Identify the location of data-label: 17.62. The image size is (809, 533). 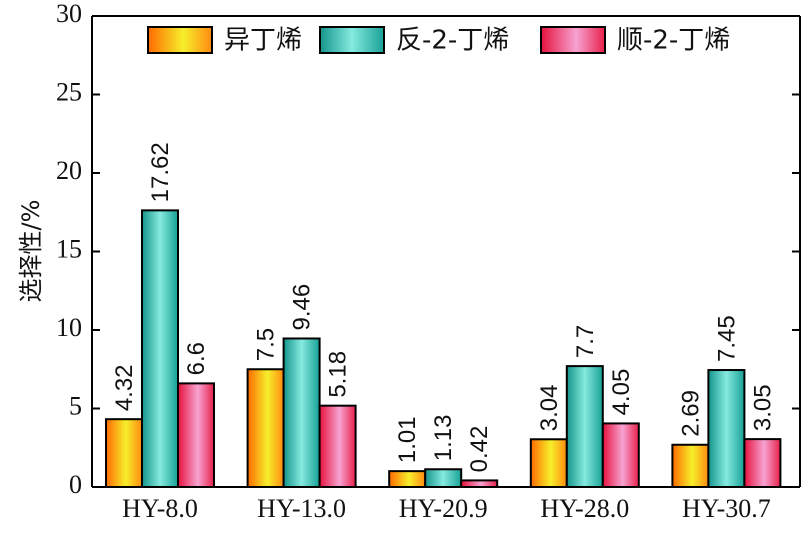
(160, 172).